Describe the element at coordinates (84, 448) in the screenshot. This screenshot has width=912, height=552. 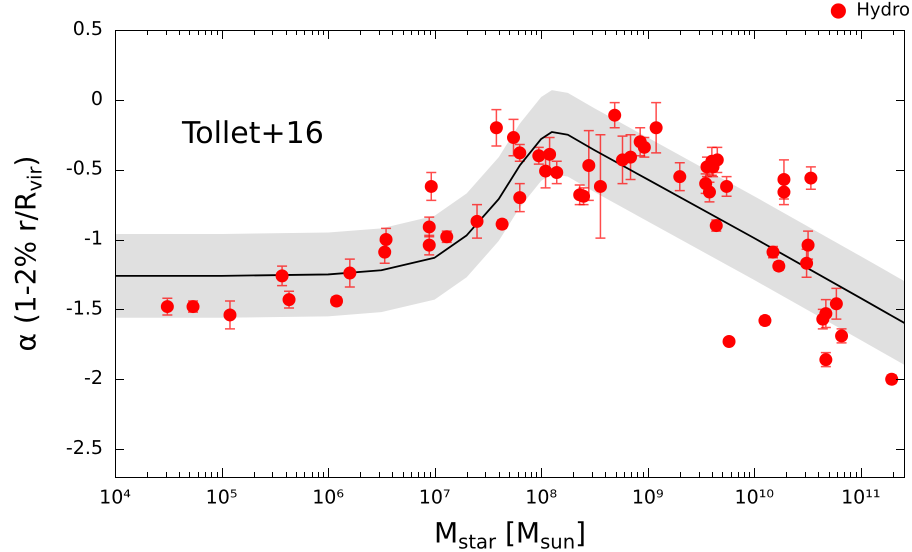
I see `y-tick-label: -2.5` at that location.